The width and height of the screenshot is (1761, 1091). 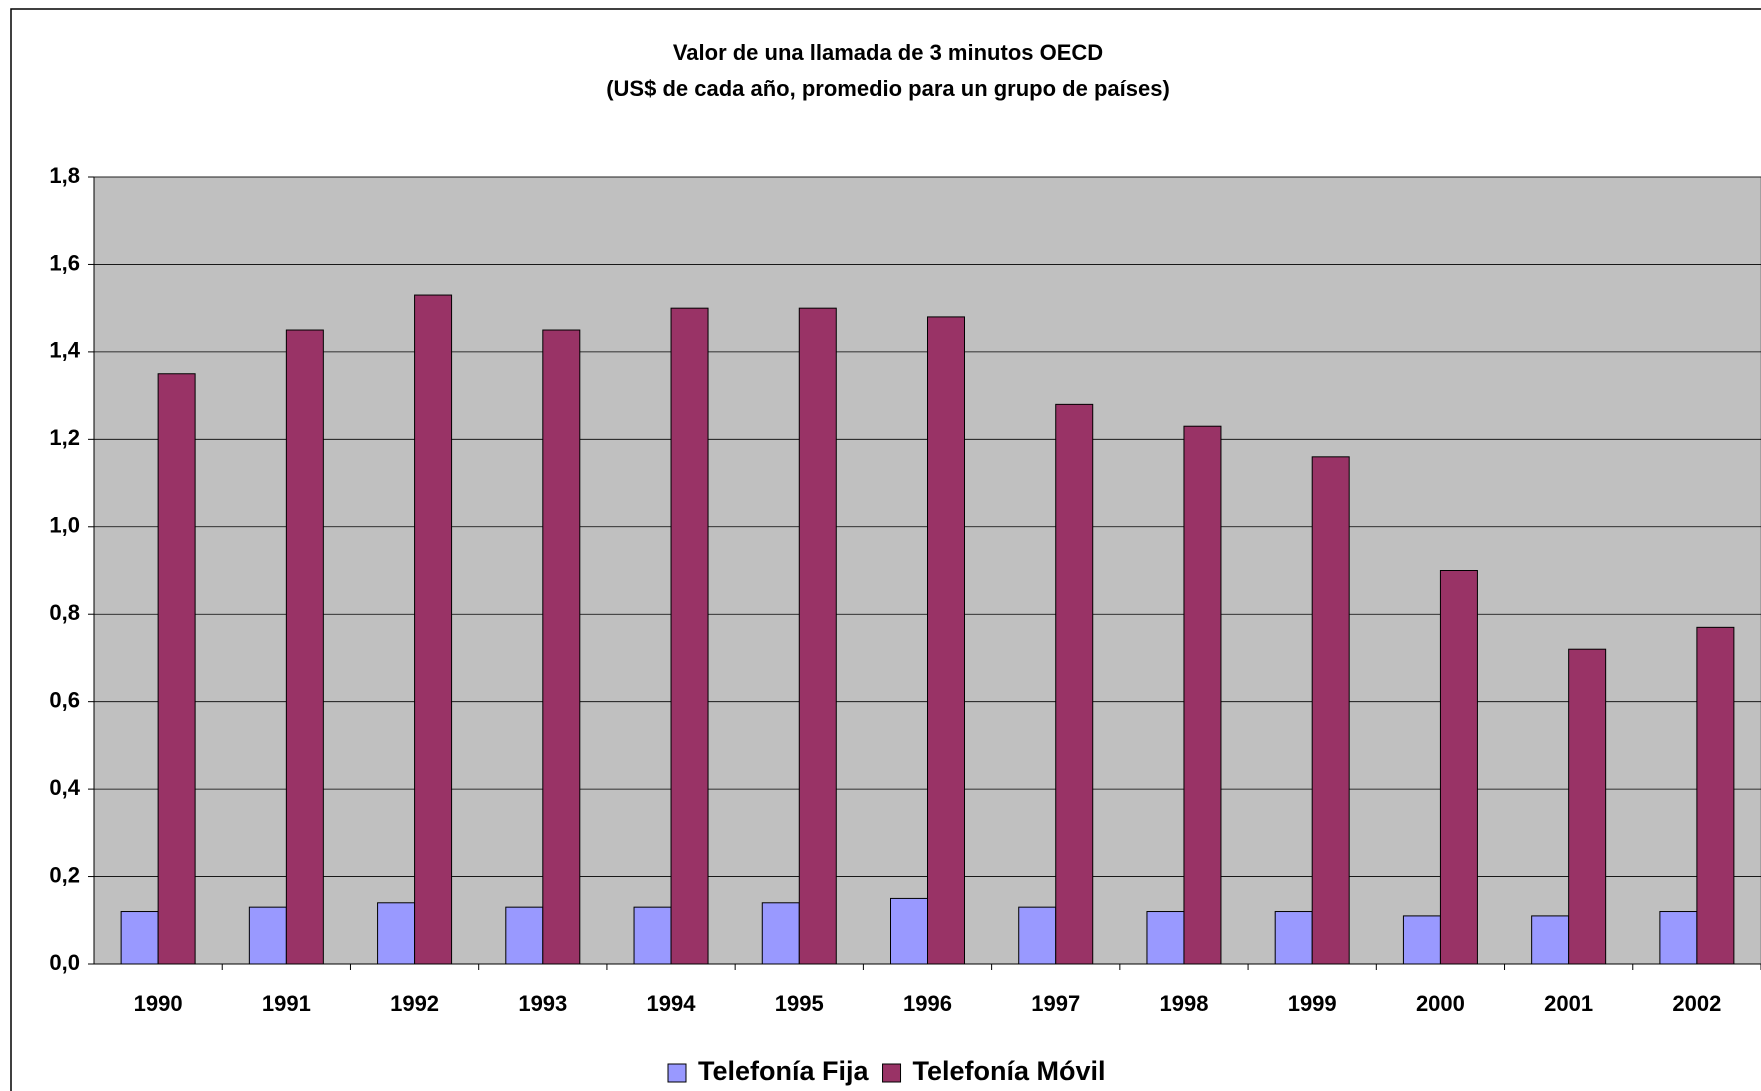 What do you see at coordinates (64, 262) in the screenshot?
I see `y-tick-label: 1,6` at bounding box center [64, 262].